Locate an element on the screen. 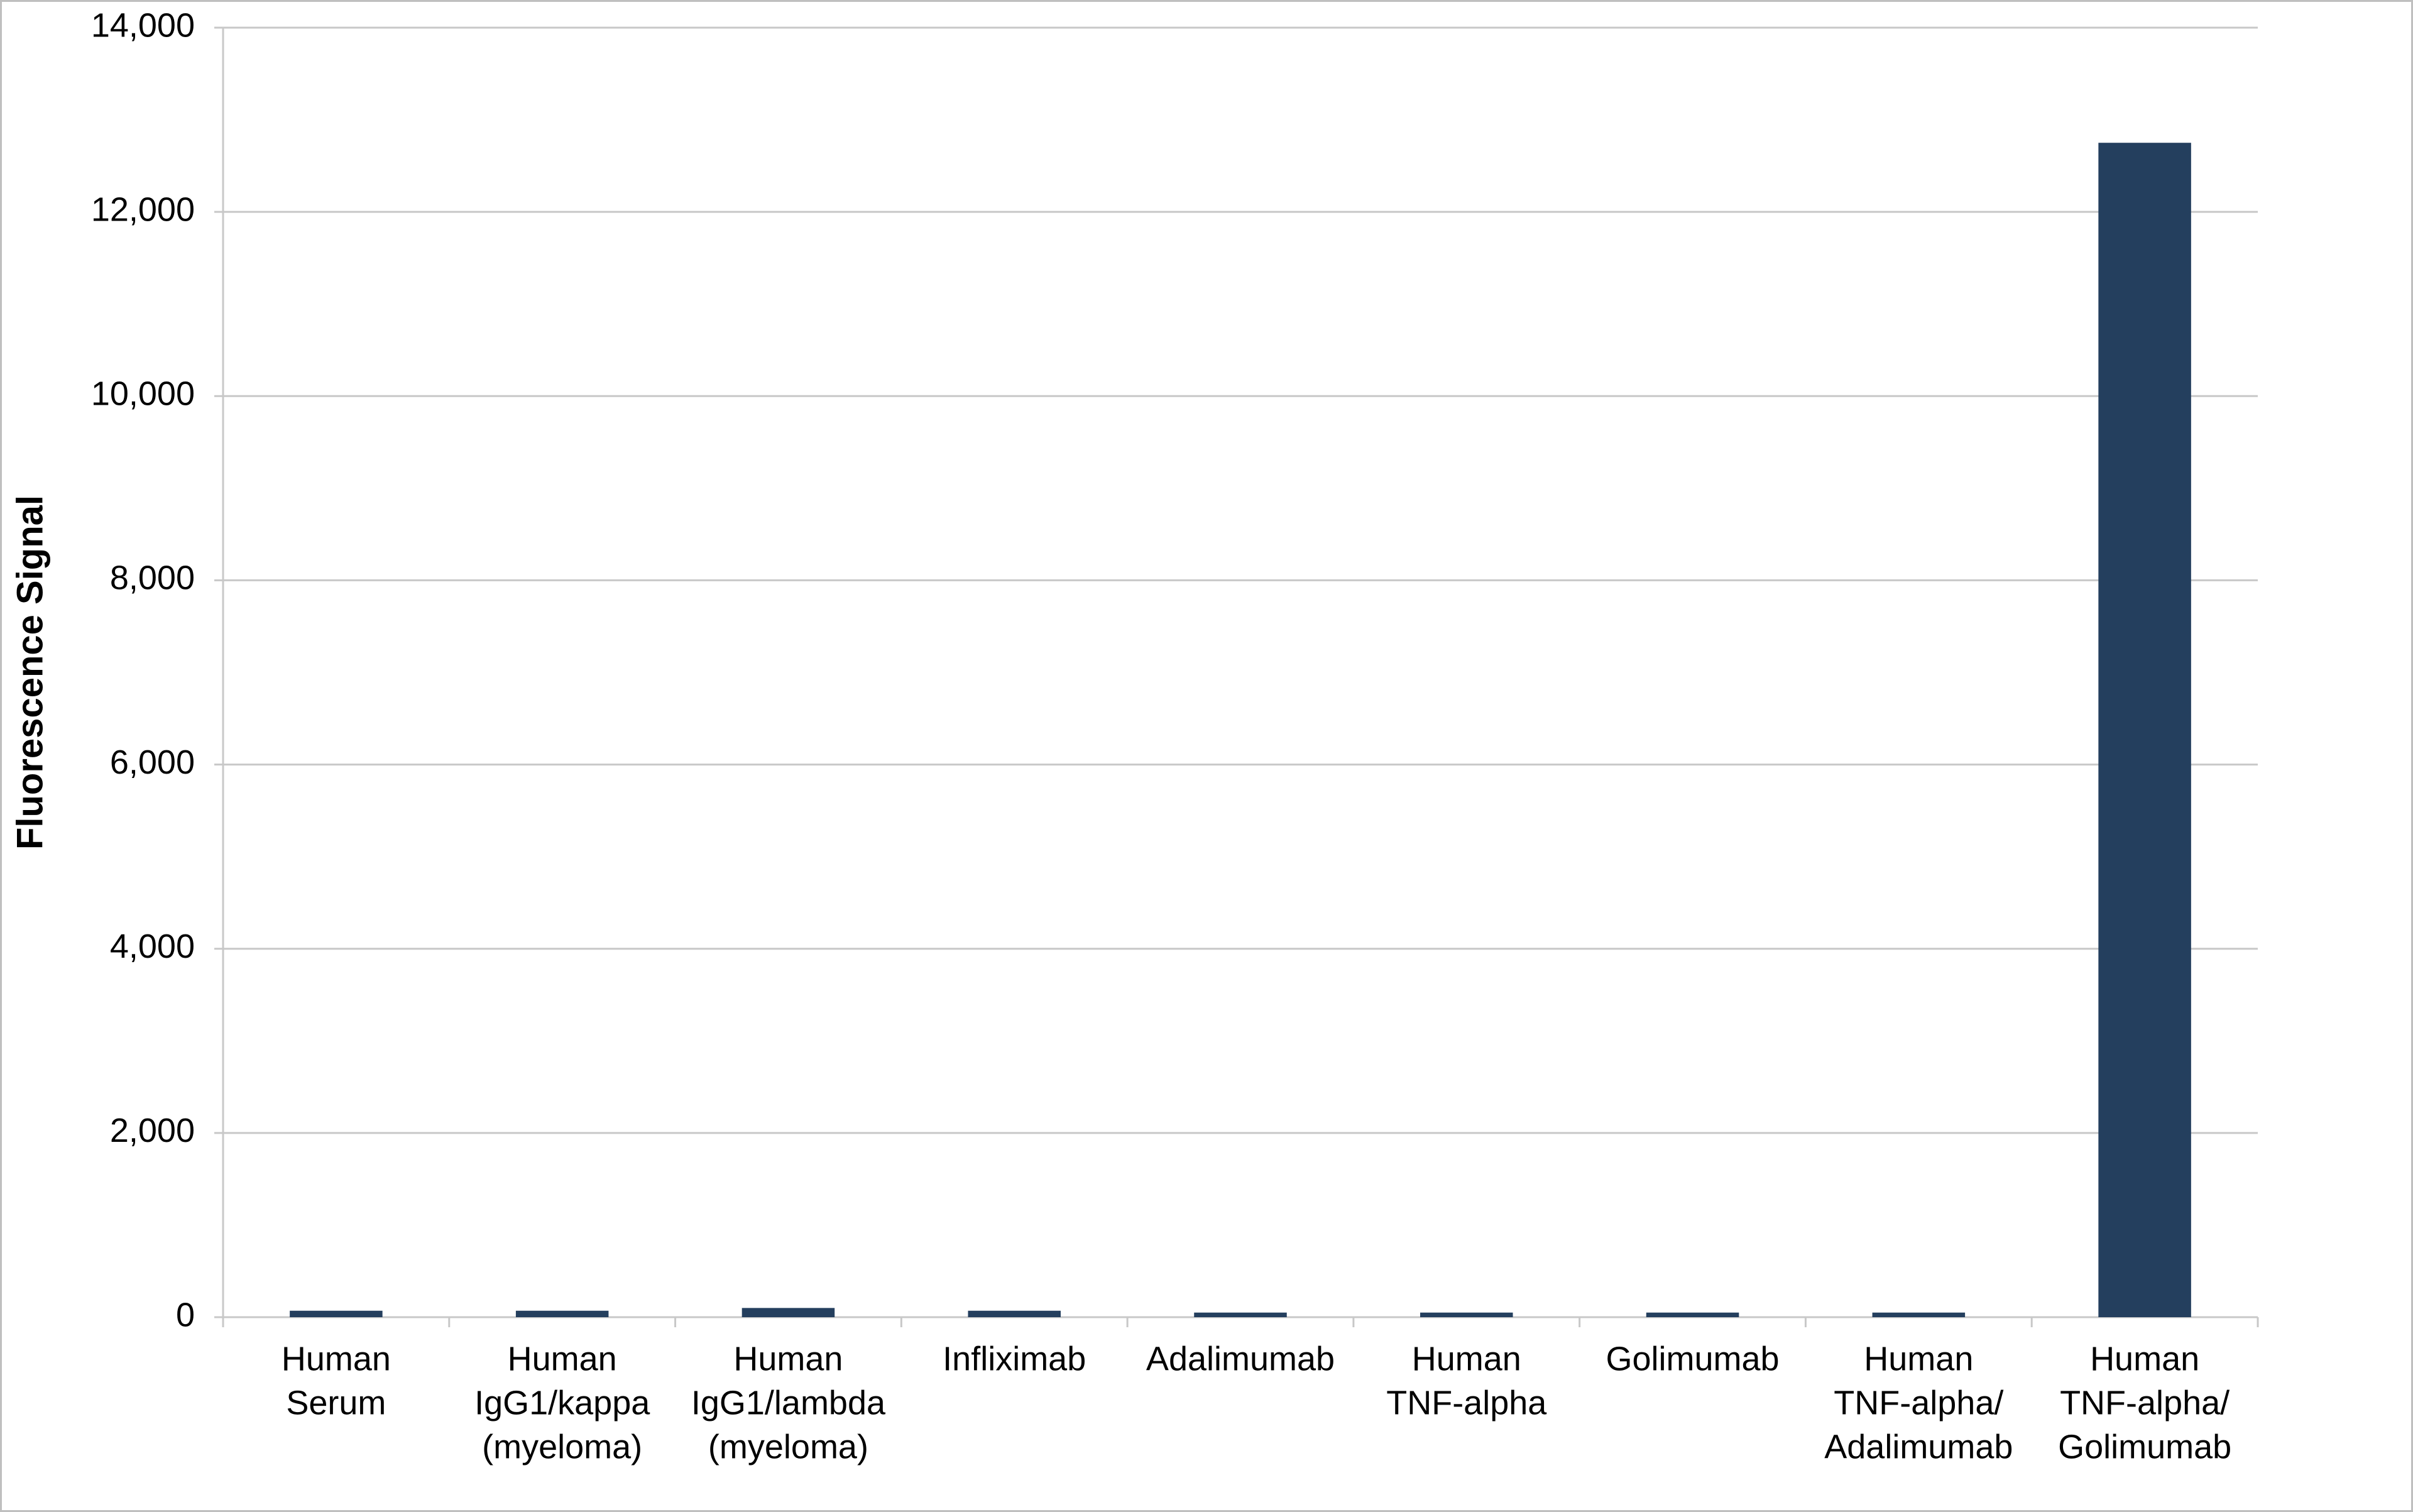 The image size is (2413, 1512). y-axis-title: Fluorescence Signal is located at coordinates (30, 672).